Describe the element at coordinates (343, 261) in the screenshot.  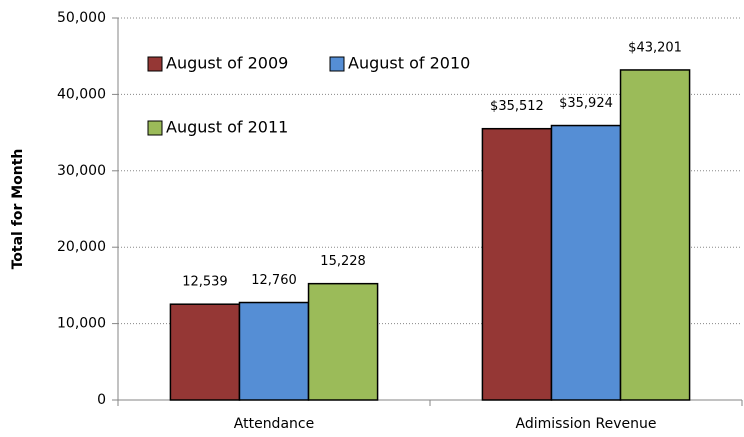
I see `value-label: 15,228` at that location.